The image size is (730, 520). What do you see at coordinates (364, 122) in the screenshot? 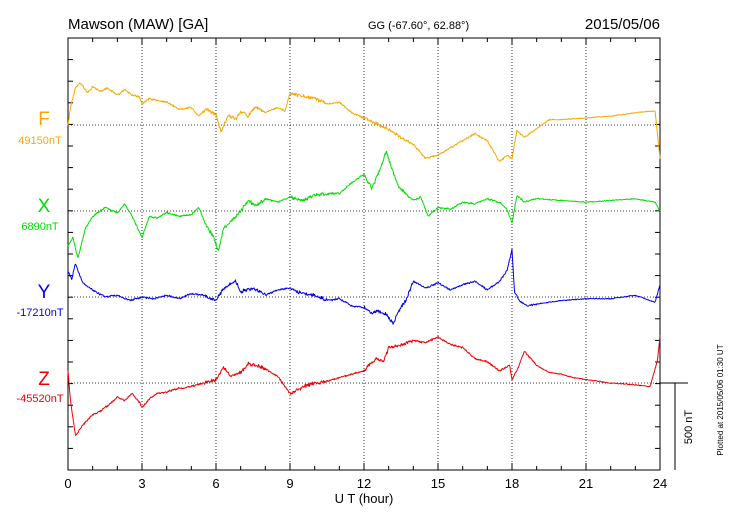
I see `series-line-f` at bounding box center [364, 122].